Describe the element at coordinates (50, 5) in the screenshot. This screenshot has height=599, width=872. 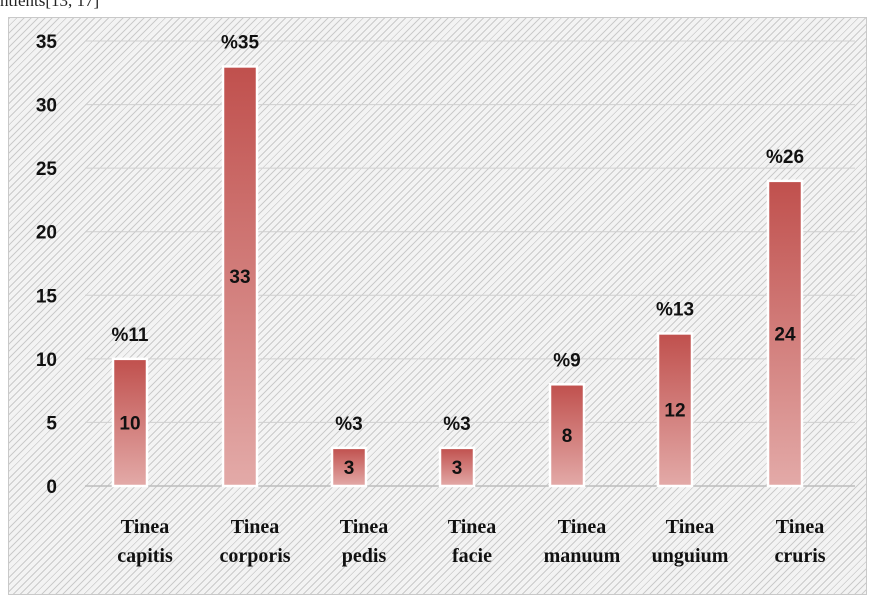
I see `header-text-fragment: ntients[13, 17]` at that location.